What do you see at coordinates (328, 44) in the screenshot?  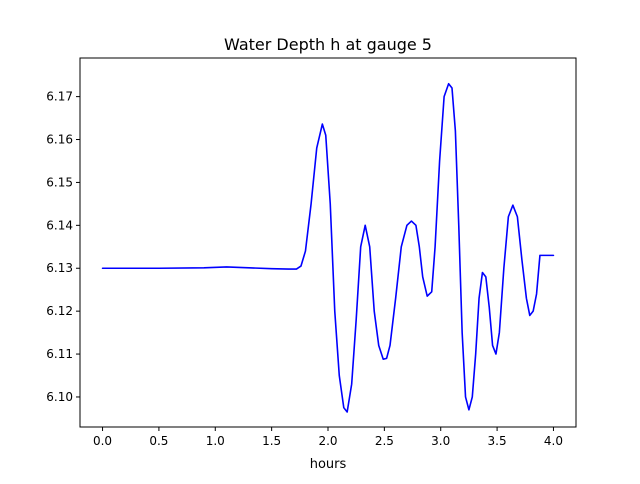 I see `chart-title: Water Depth h at gauge 5` at bounding box center [328, 44].